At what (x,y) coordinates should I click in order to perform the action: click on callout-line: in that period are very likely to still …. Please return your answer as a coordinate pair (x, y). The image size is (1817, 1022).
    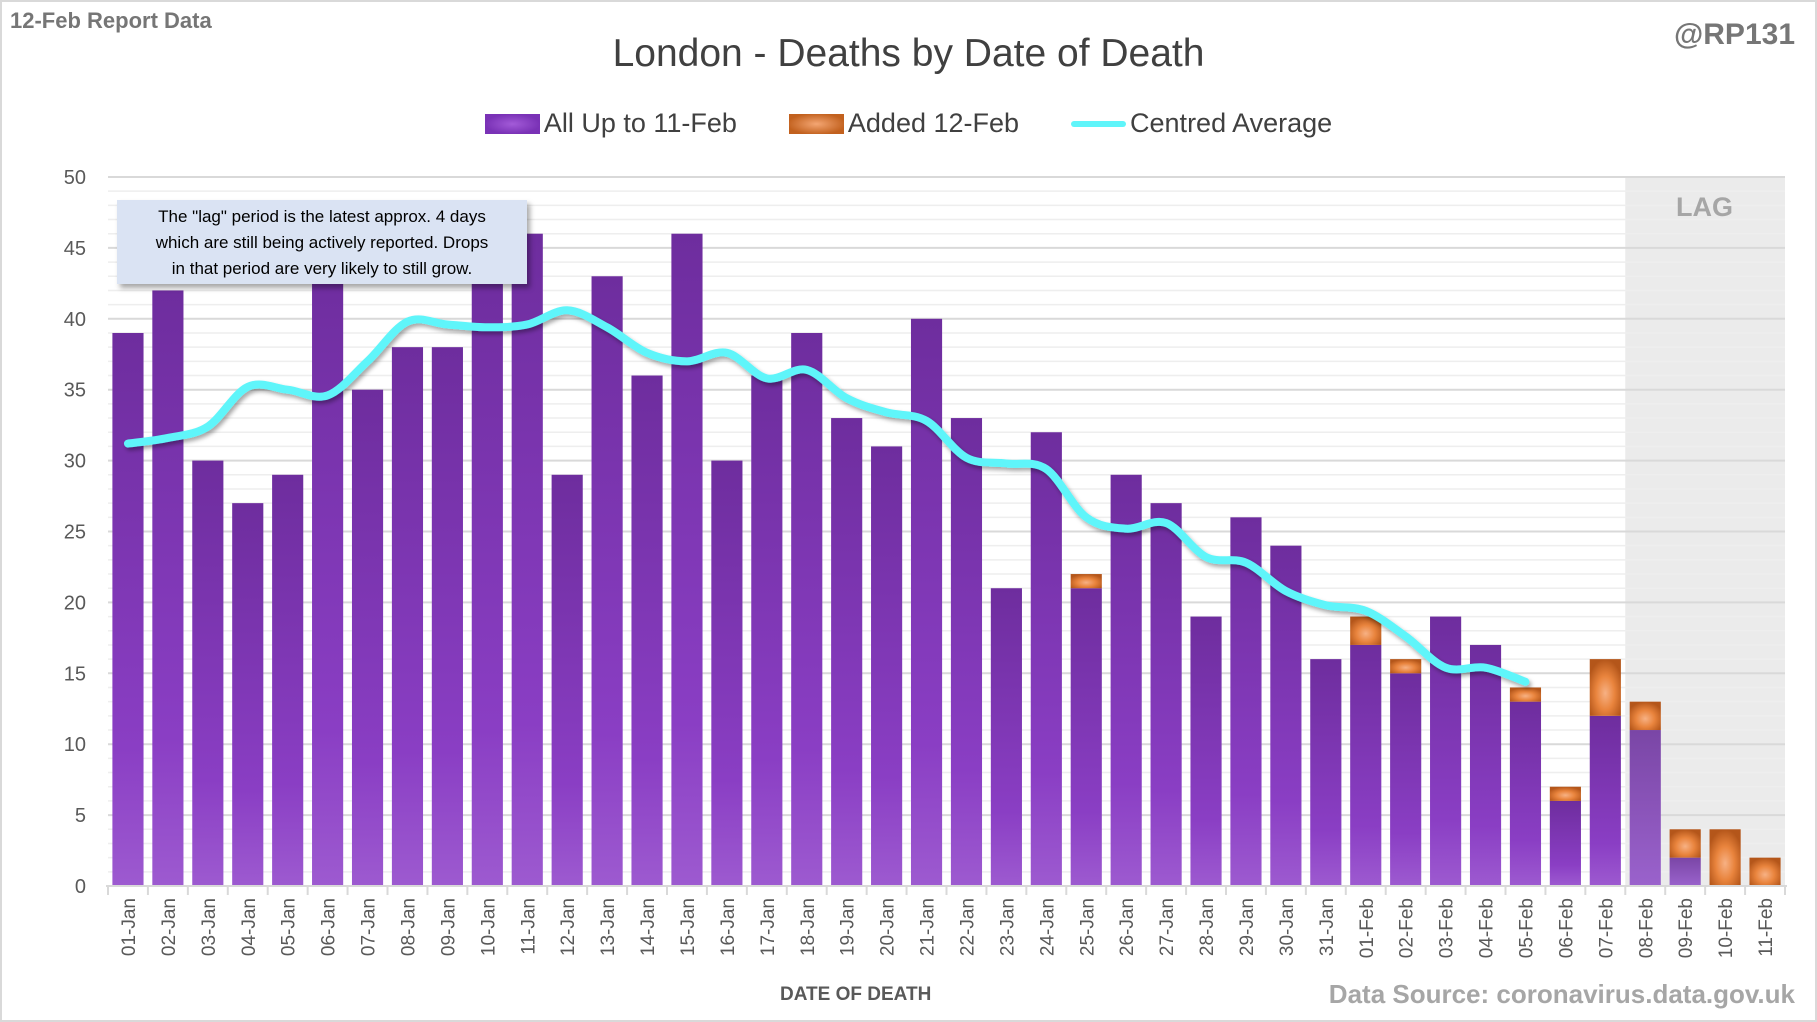
    Looking at the image, I should click on (322, 268).